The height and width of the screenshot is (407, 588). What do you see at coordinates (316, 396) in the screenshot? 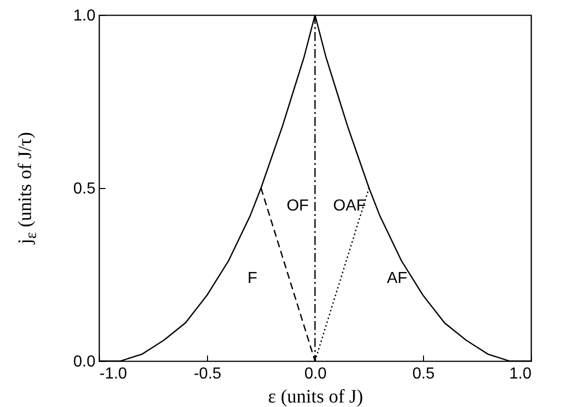
I see `x-axis-title: ε (units of J)` at bounding box center [316, 396].